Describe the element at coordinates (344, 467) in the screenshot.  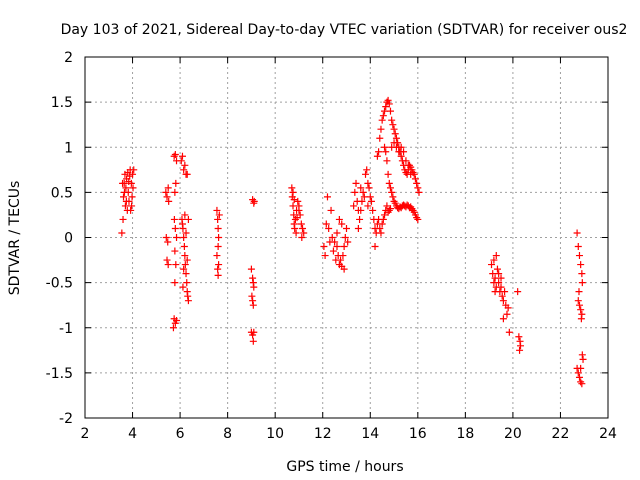
I see `x-axis-label: GPS time / hours` at that location.